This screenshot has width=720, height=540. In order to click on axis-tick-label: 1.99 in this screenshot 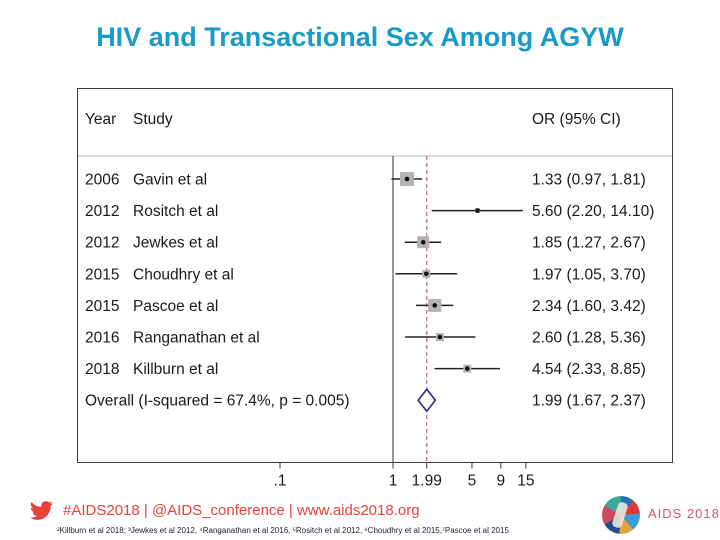, I will do `click(427, 481)`.